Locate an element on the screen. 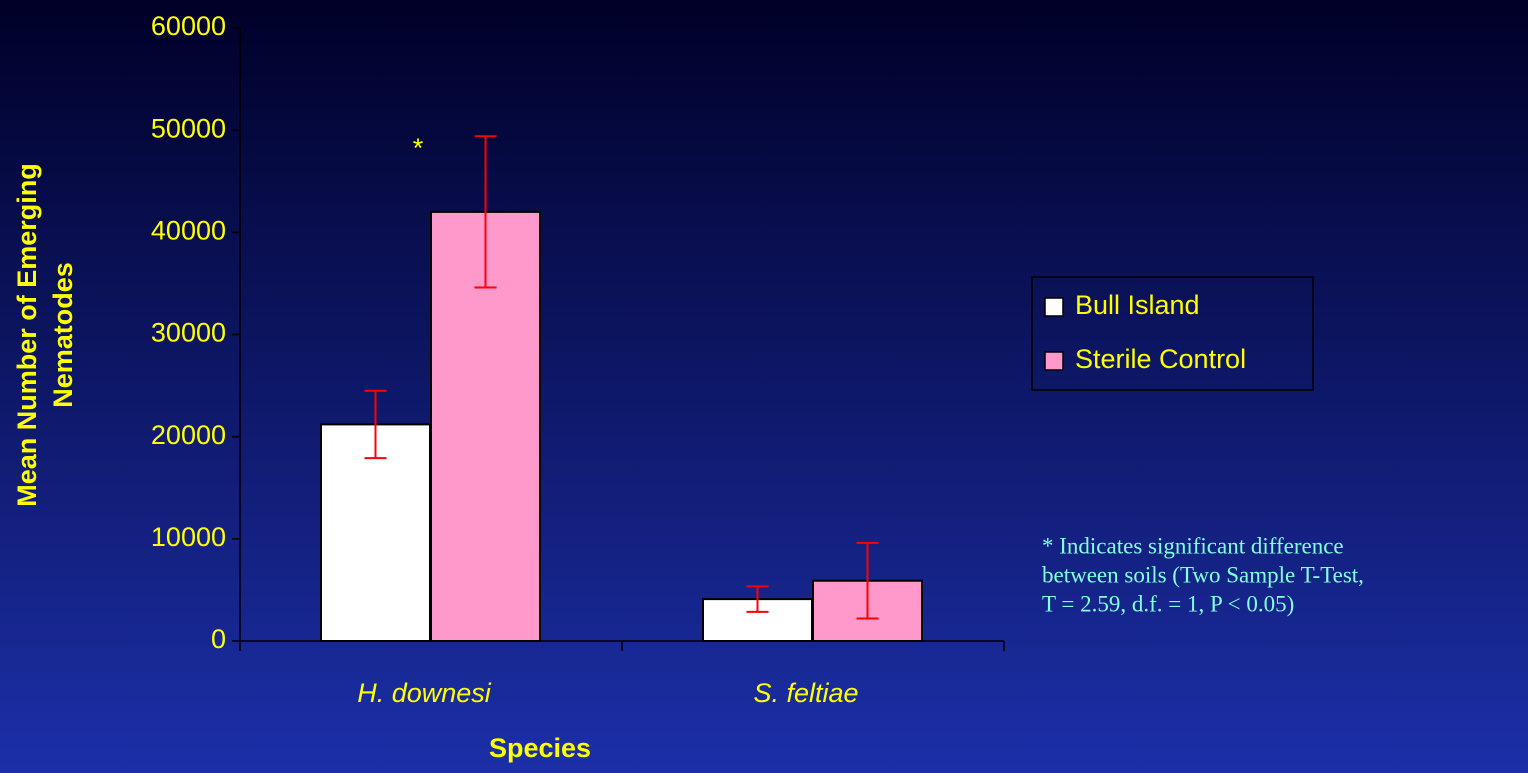 This screenshot has width=1528, height=773. x-tick-label: S. feltiae is located at coordinates (805, 693).